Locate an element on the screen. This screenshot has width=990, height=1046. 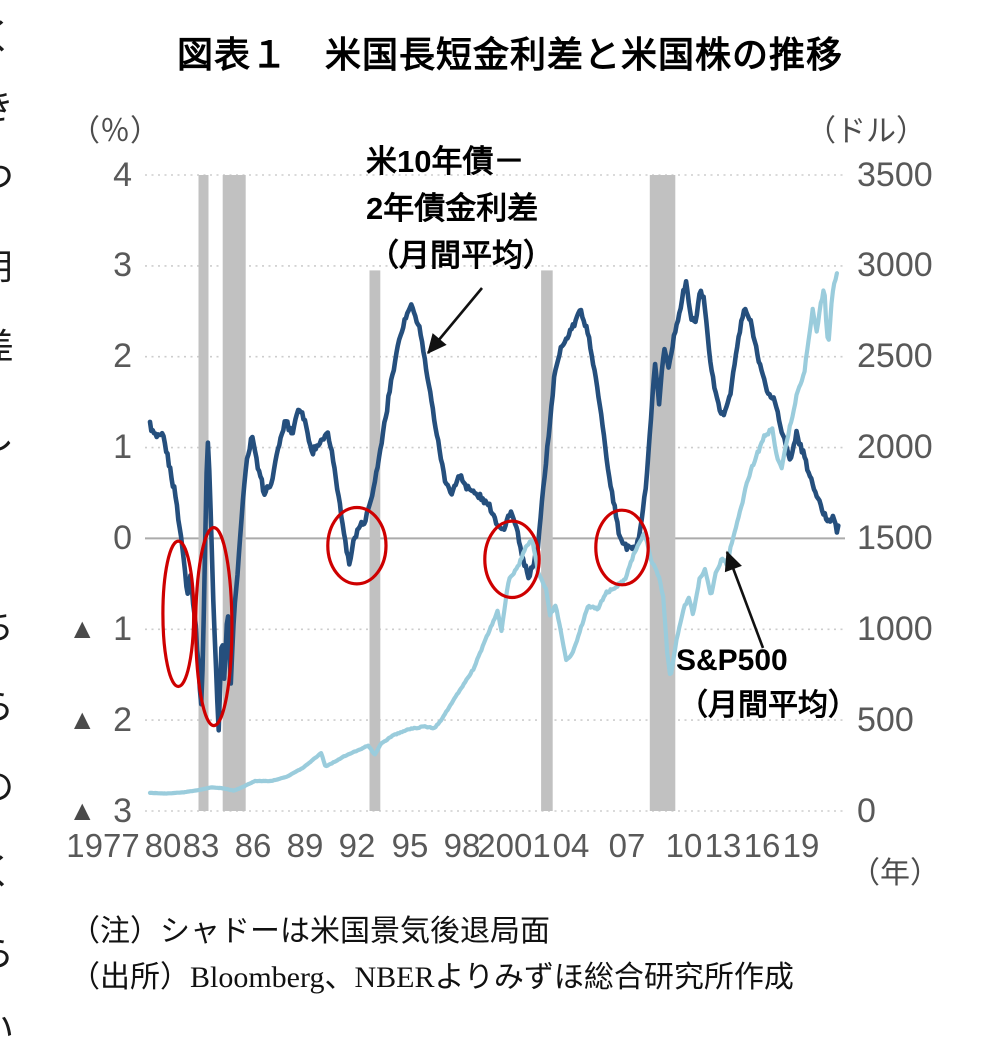
edge-text-fragment: ち is located at coordinates (7, 624).